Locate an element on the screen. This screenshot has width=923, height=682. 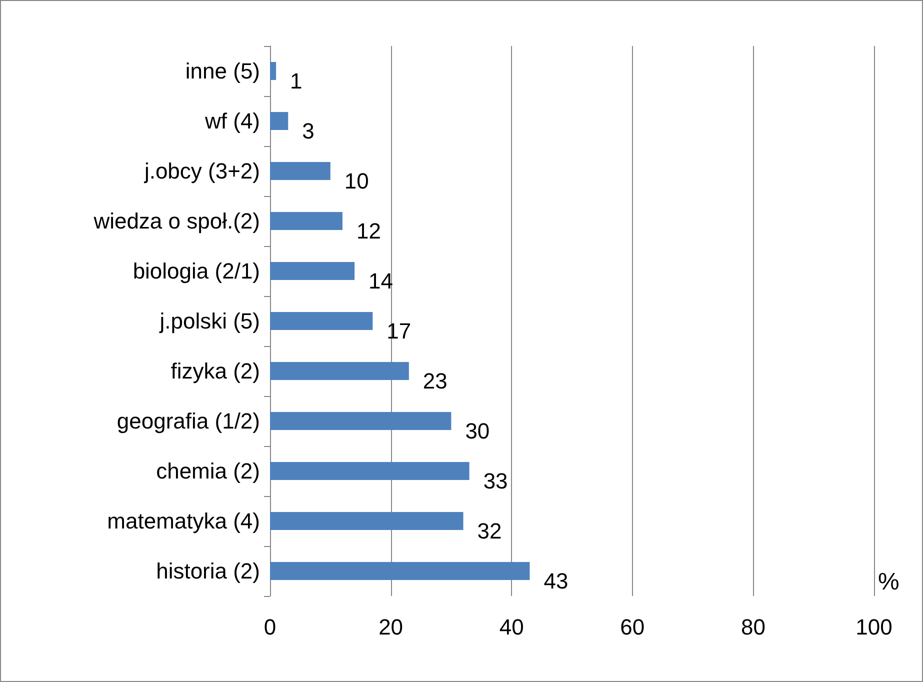
x-tick-label: 100 is located at coordinates (874, 627).